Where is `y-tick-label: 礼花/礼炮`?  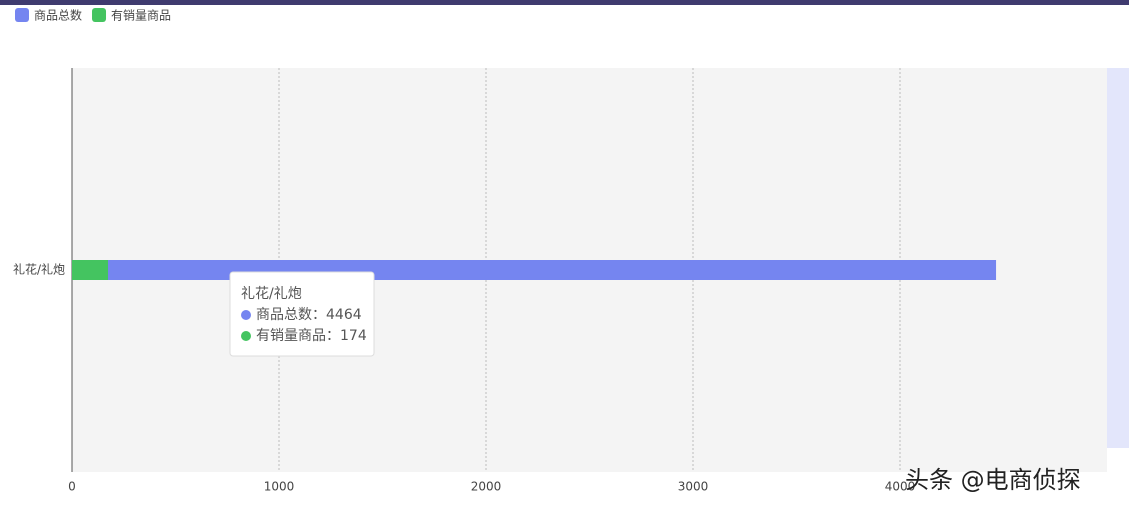
y-tick-label: 礼花/礼炮 is located at coordinates (39, 269).